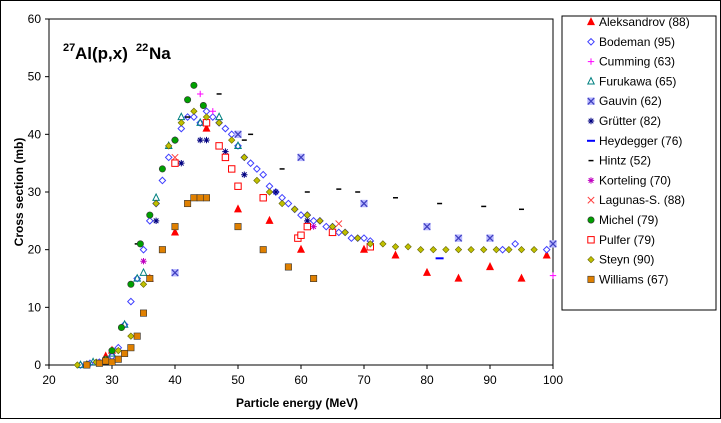 Image resolution: width=721 pixels, height=423 pixels. What do you see at coordinates (637, 62) in the screenshot?
I see `legend-label: Cumming (63)` at bounding box center [637, 62].